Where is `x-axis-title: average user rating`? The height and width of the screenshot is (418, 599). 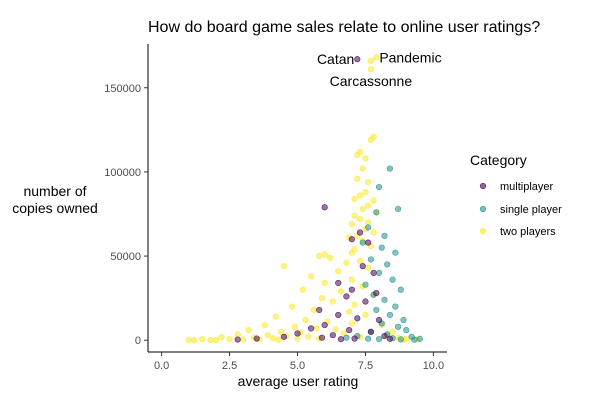
x-axis-title: average user rating is located at coordinates (298, 381).